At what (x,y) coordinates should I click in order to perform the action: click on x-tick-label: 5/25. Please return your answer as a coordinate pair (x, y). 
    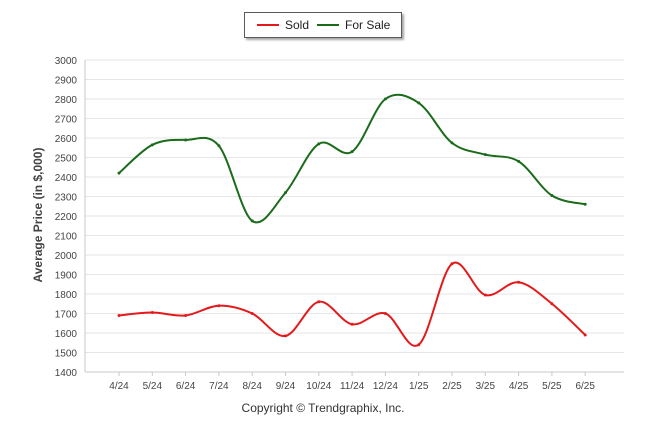
    Looking at the image, I should click on (552, 386).